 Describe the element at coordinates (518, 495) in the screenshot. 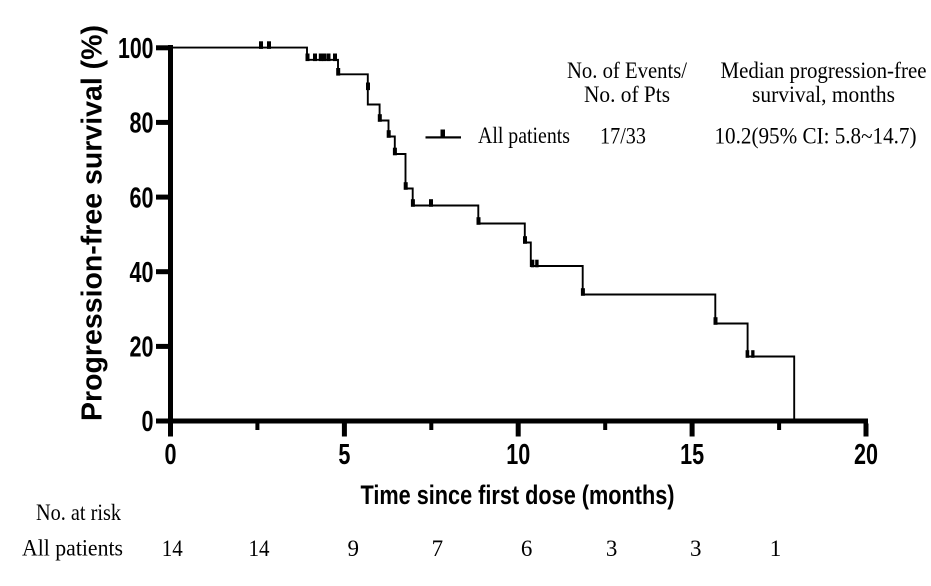

I see `svg-text: Time since first dose (months)` at that location.